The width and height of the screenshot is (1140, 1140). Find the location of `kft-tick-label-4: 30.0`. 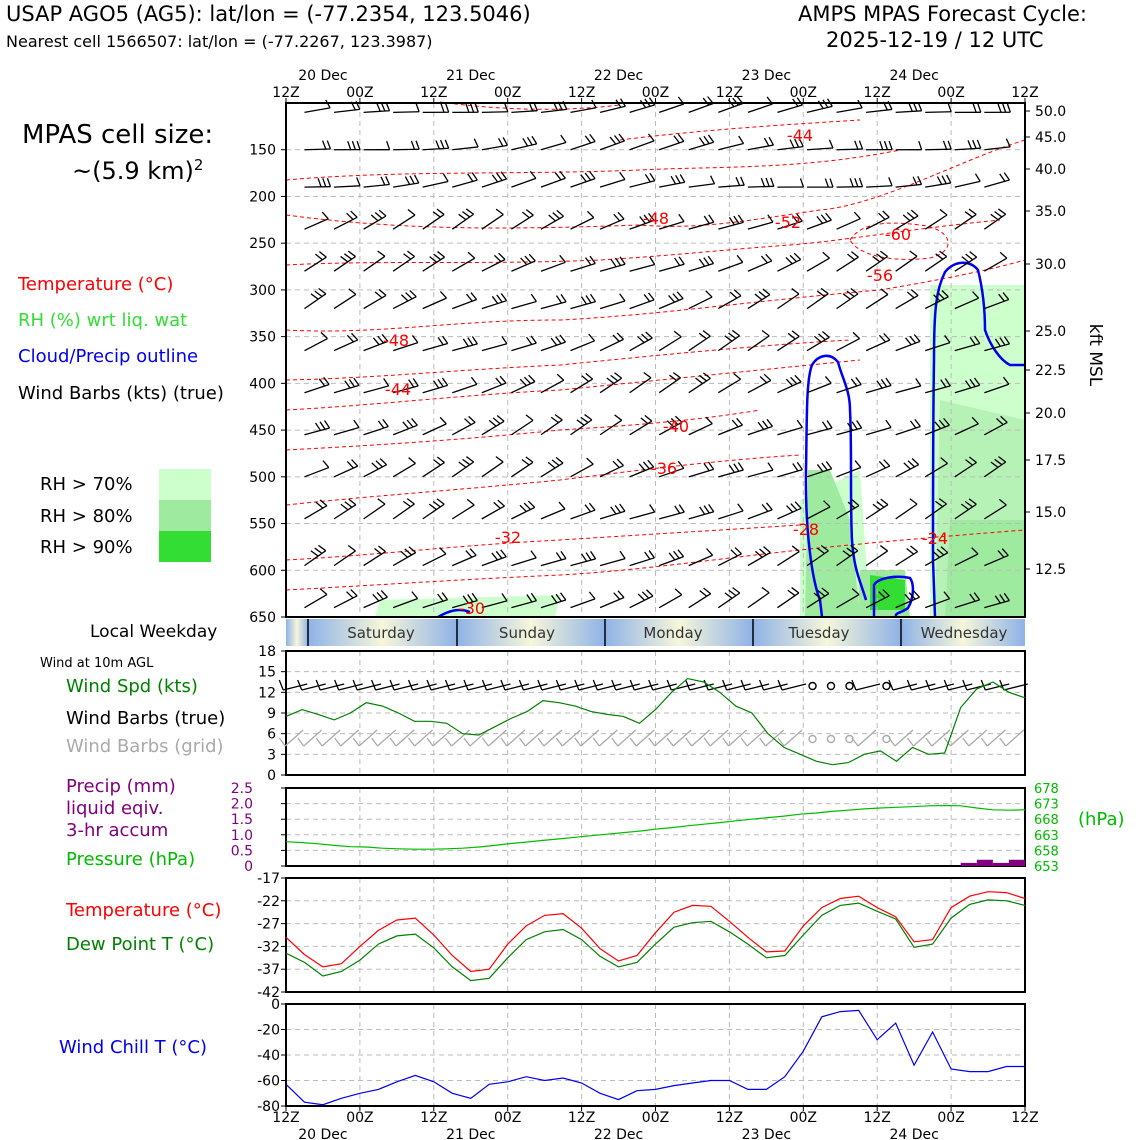

kft-tick-label-4: 30.0 is located at coordinates (1050, 265).